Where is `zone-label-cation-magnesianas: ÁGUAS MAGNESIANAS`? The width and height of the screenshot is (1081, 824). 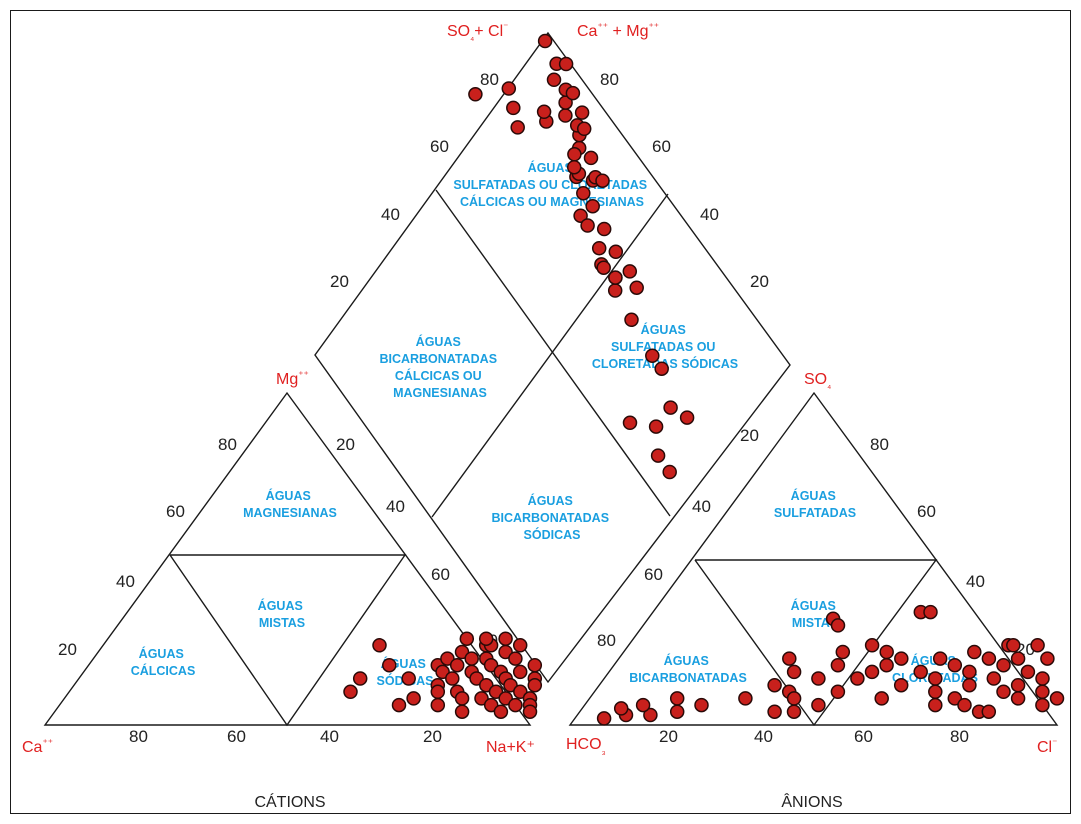
zone-label-cation-magnesianas: ÁGUAS MAGNESIANAS is located at coordinates (290, 504).